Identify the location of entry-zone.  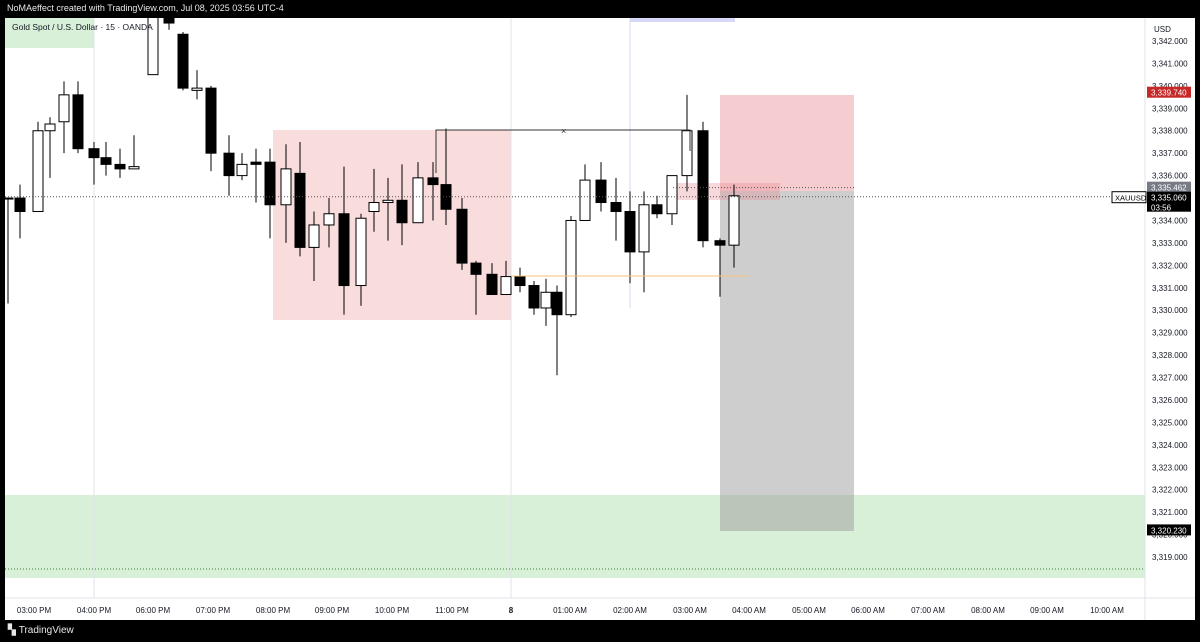
(726, 191).